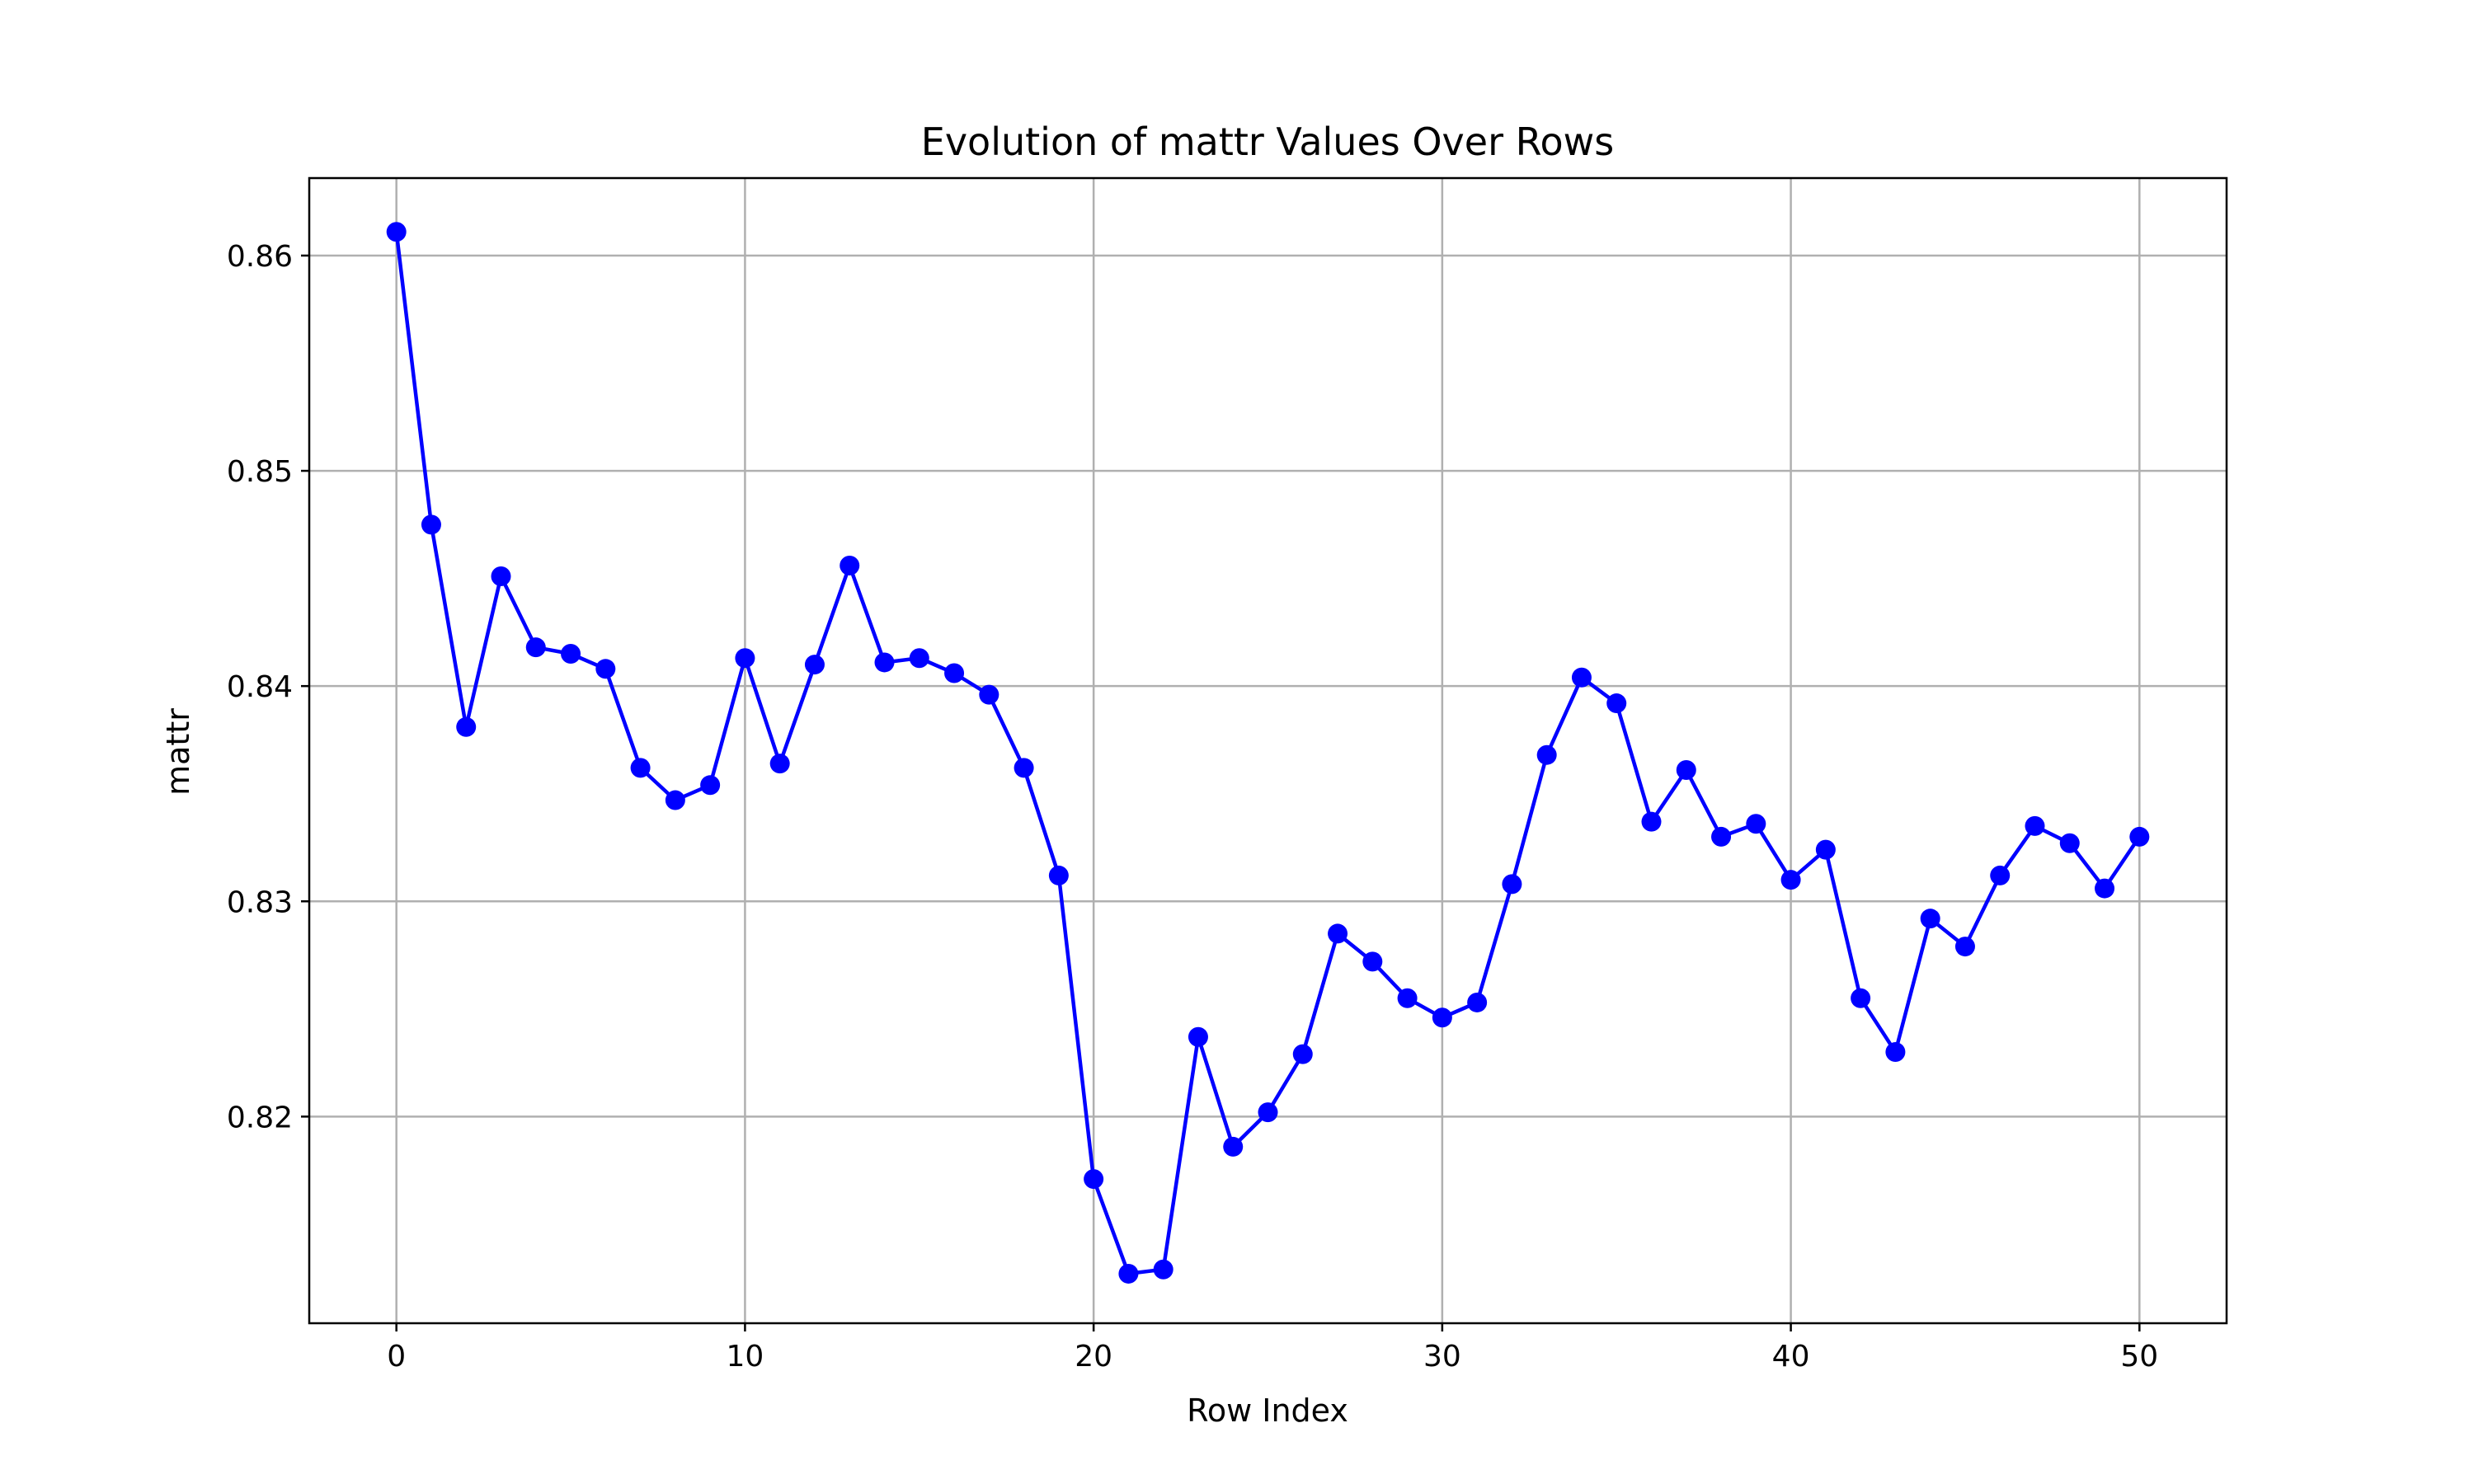 Image resolution: width=2474 pixels, height=1484 pixels. Describe the element at coordinates (1267, 142) in the screenshot. I see `chart-title: Evolution of mattr Values Over Rows` at that location.